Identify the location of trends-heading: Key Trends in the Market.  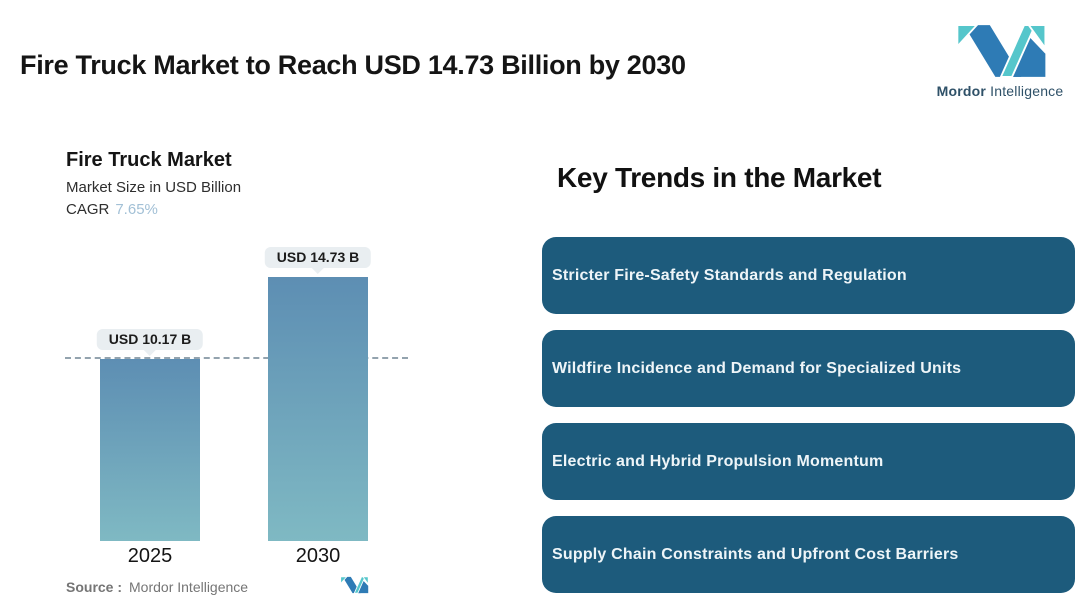
(719, 177).